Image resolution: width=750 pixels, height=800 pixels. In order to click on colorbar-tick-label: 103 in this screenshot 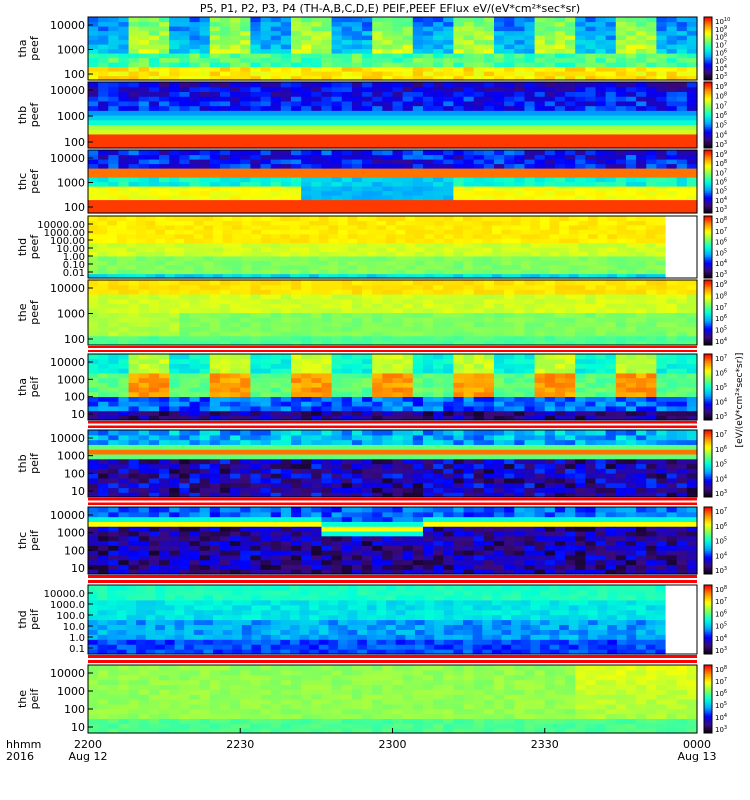, I will do `click(721, 76)`.